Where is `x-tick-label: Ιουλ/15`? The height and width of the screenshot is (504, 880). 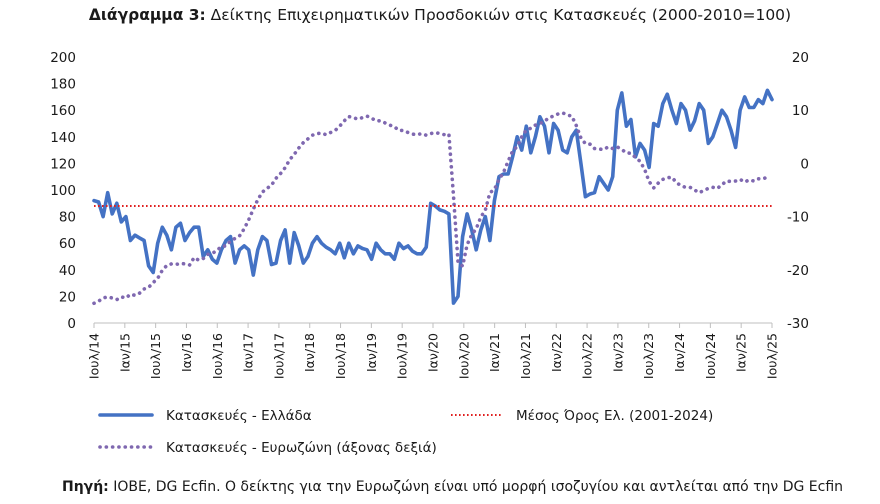
x-tick-label: Ιουλ/15 is located at coordinates (155, 356).